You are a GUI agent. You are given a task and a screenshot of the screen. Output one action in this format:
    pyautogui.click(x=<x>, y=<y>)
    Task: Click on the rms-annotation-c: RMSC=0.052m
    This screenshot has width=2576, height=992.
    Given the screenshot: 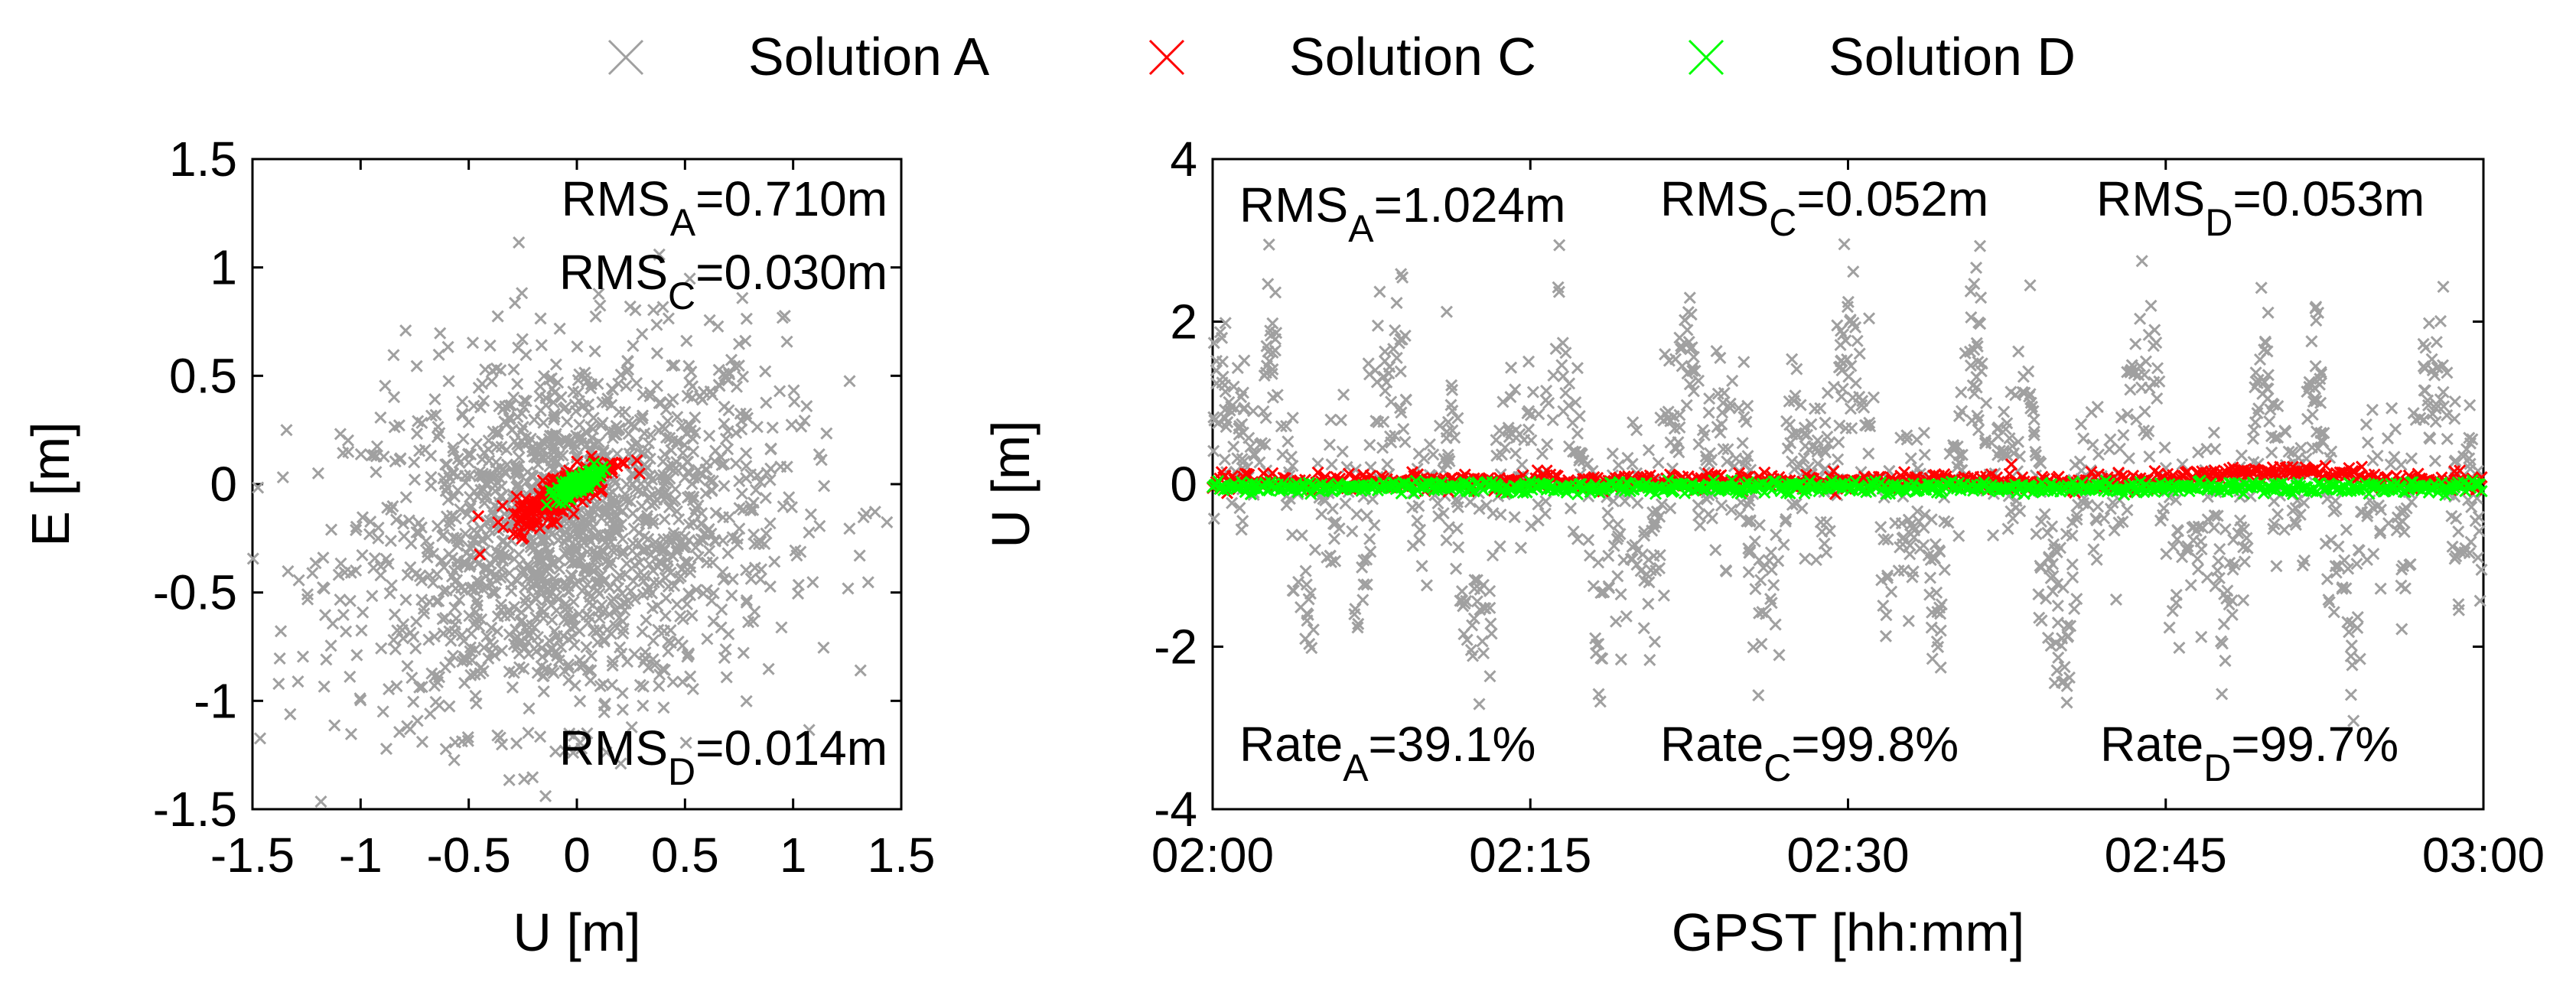 What is the action you would take?
    pyautogui.click(x=1824, y=207)
    